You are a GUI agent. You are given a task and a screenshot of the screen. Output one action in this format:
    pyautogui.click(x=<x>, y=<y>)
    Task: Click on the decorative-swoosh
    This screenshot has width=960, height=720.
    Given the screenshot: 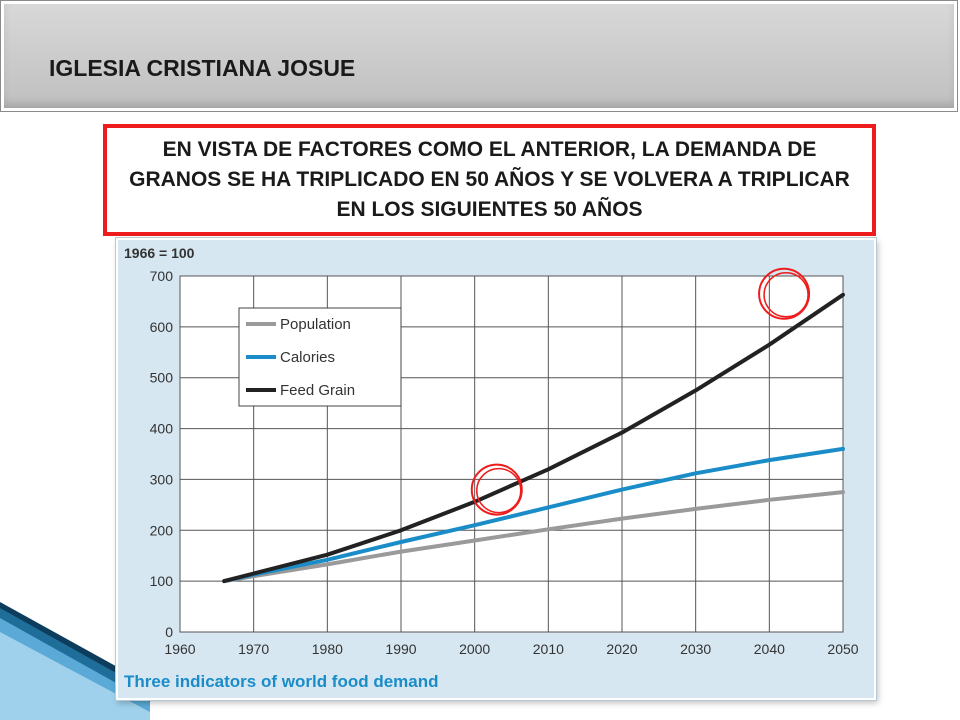 What is the action you would take?
    pyautogui.click(x=75, y=661)
    